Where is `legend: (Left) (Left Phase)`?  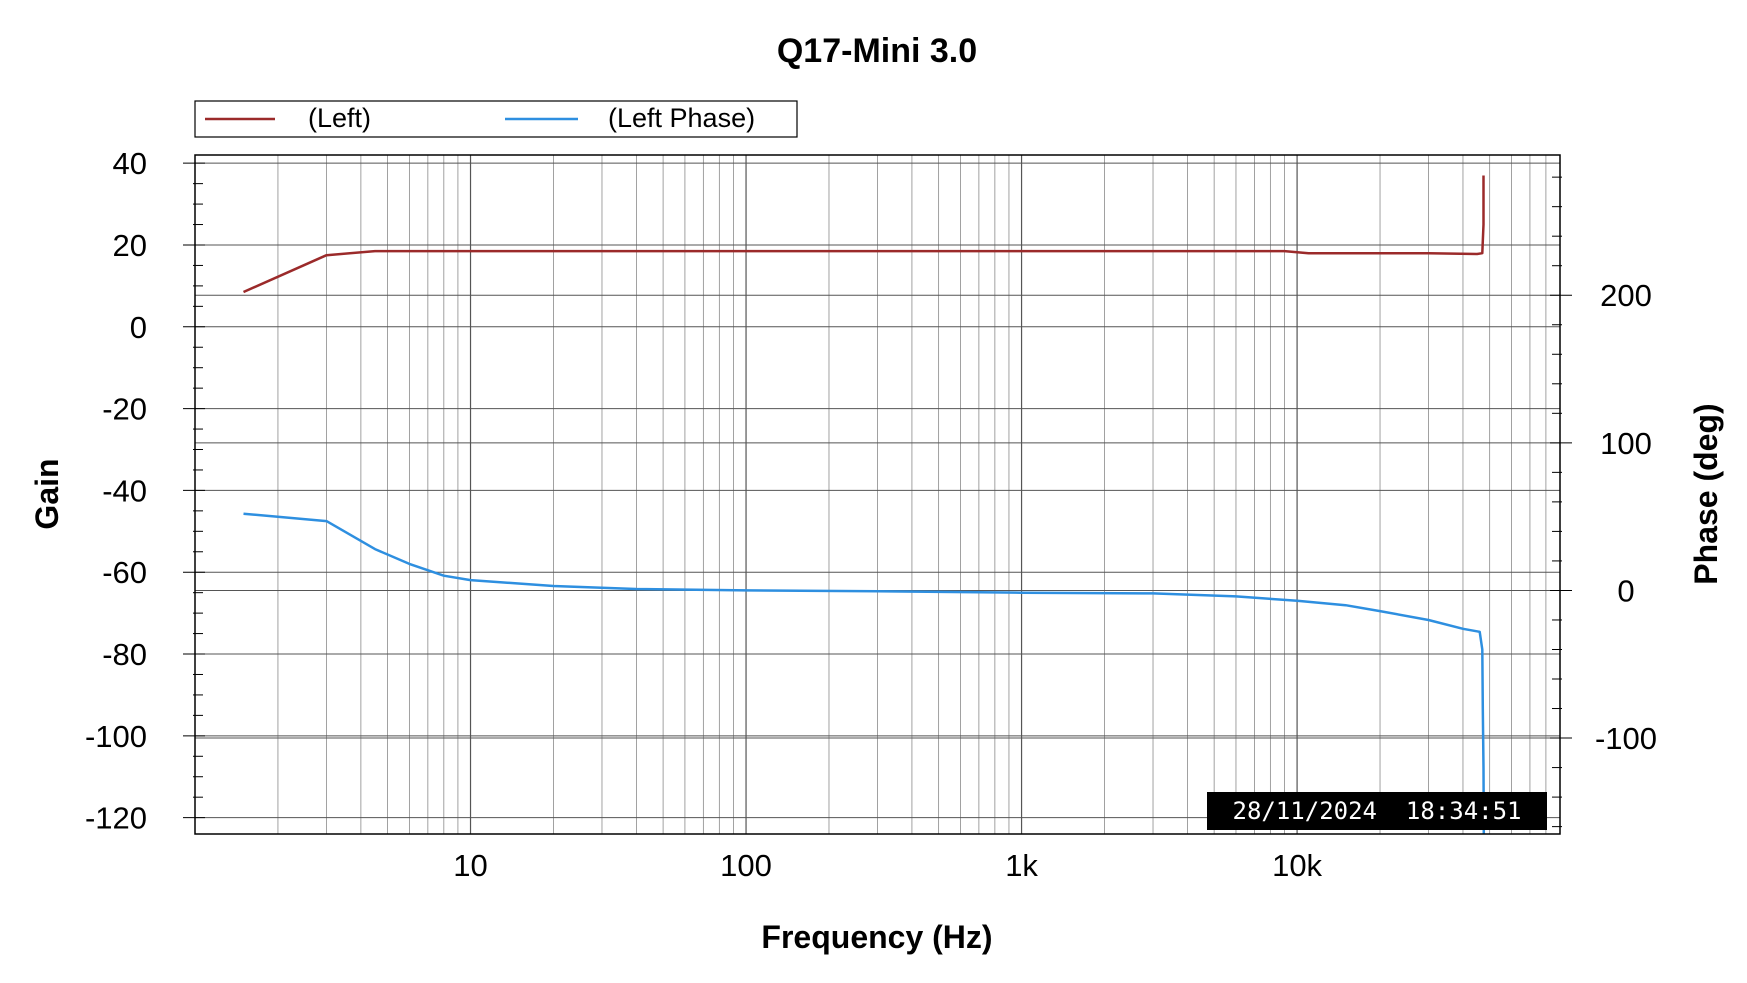
legend: (Left) (Left Phase) is located at coordinates (496, 119).